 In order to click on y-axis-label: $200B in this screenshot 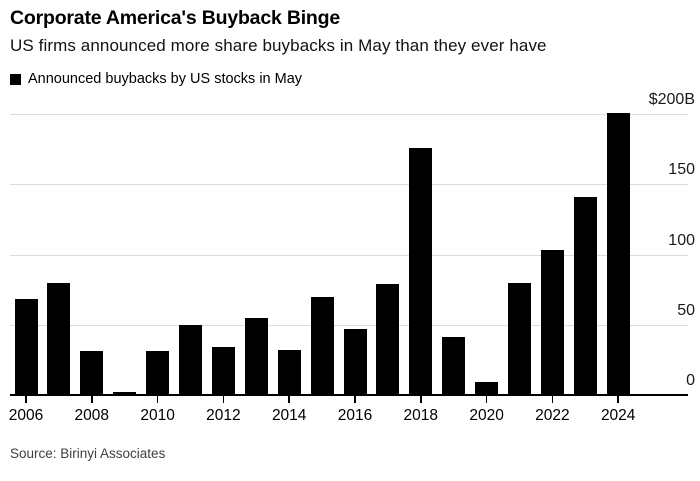, I will do `click(671, 99)`.